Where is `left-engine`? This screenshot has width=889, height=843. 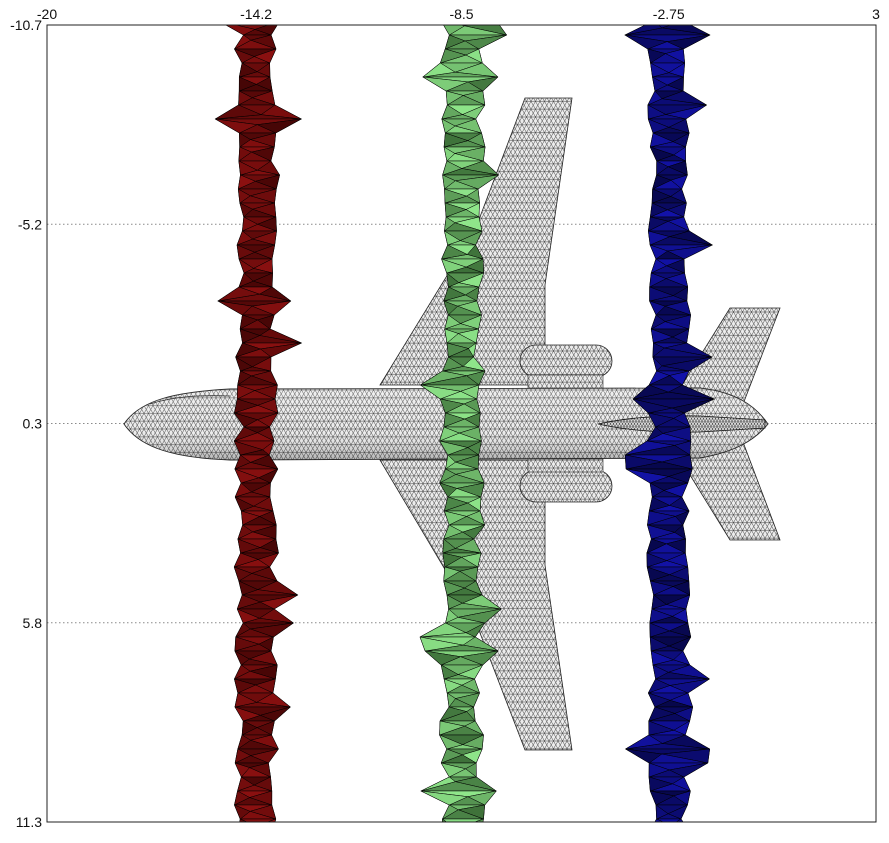
left-engine is located at coordinates (566, 361).